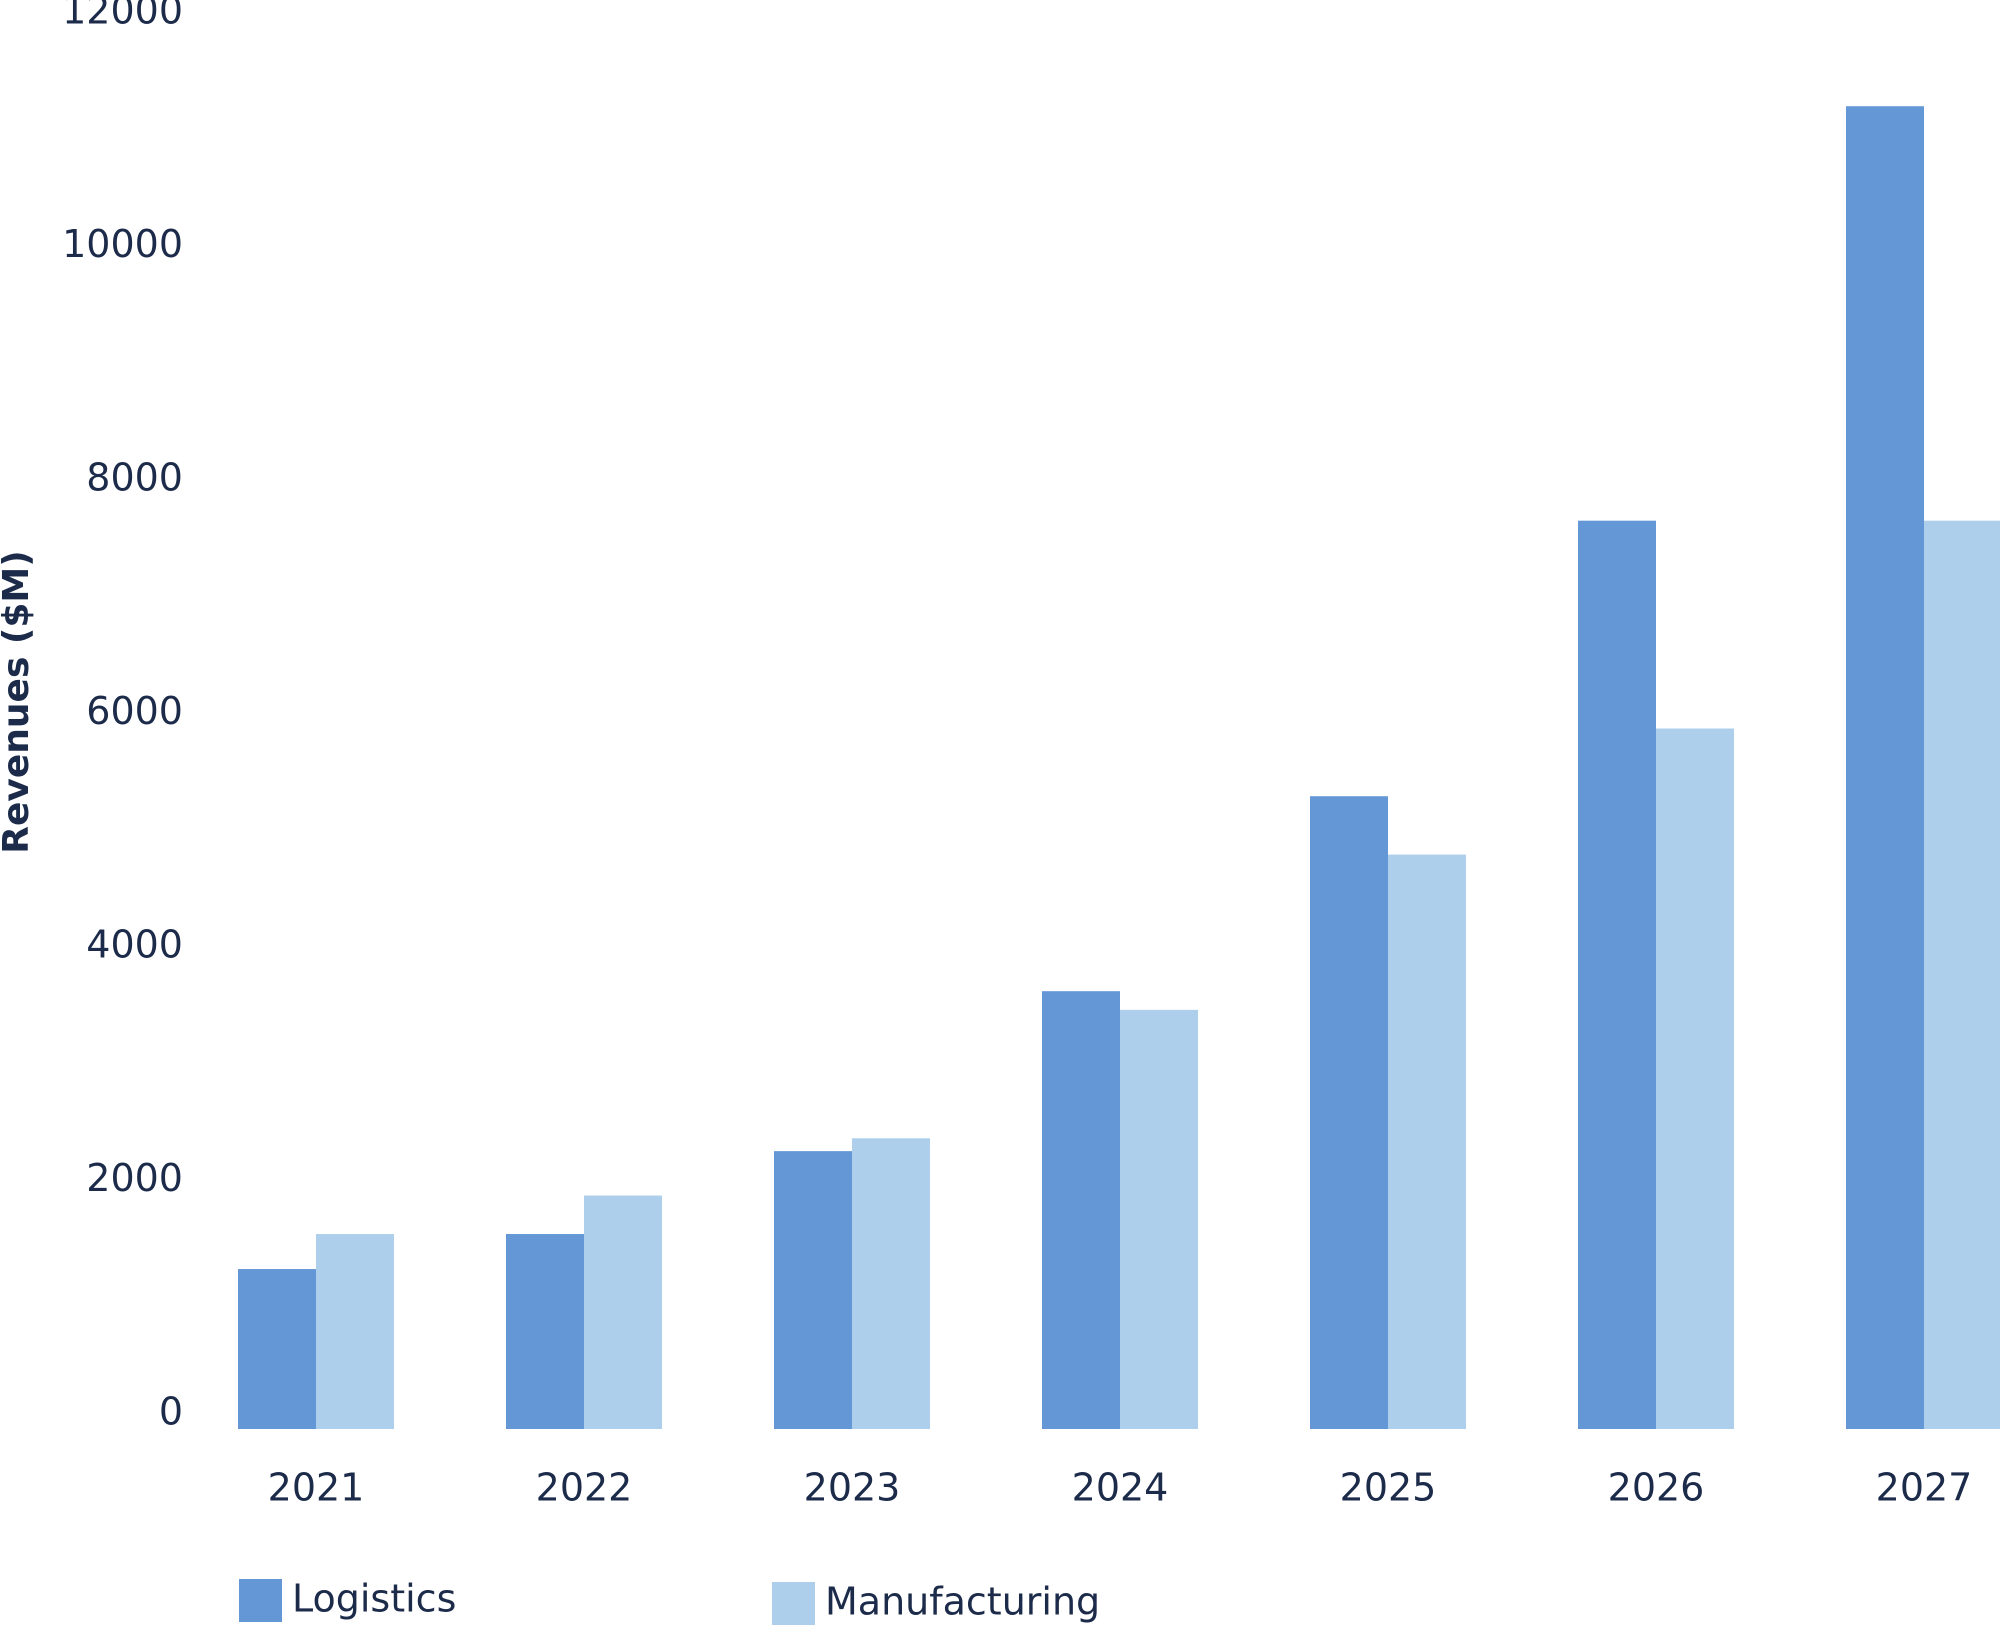 This screenshot has height=1637, width=2000. What do you see at coordinates (122, 244) in the screenshot?
I see `y-tick-label: 10000` at bounding box center [122, 244].